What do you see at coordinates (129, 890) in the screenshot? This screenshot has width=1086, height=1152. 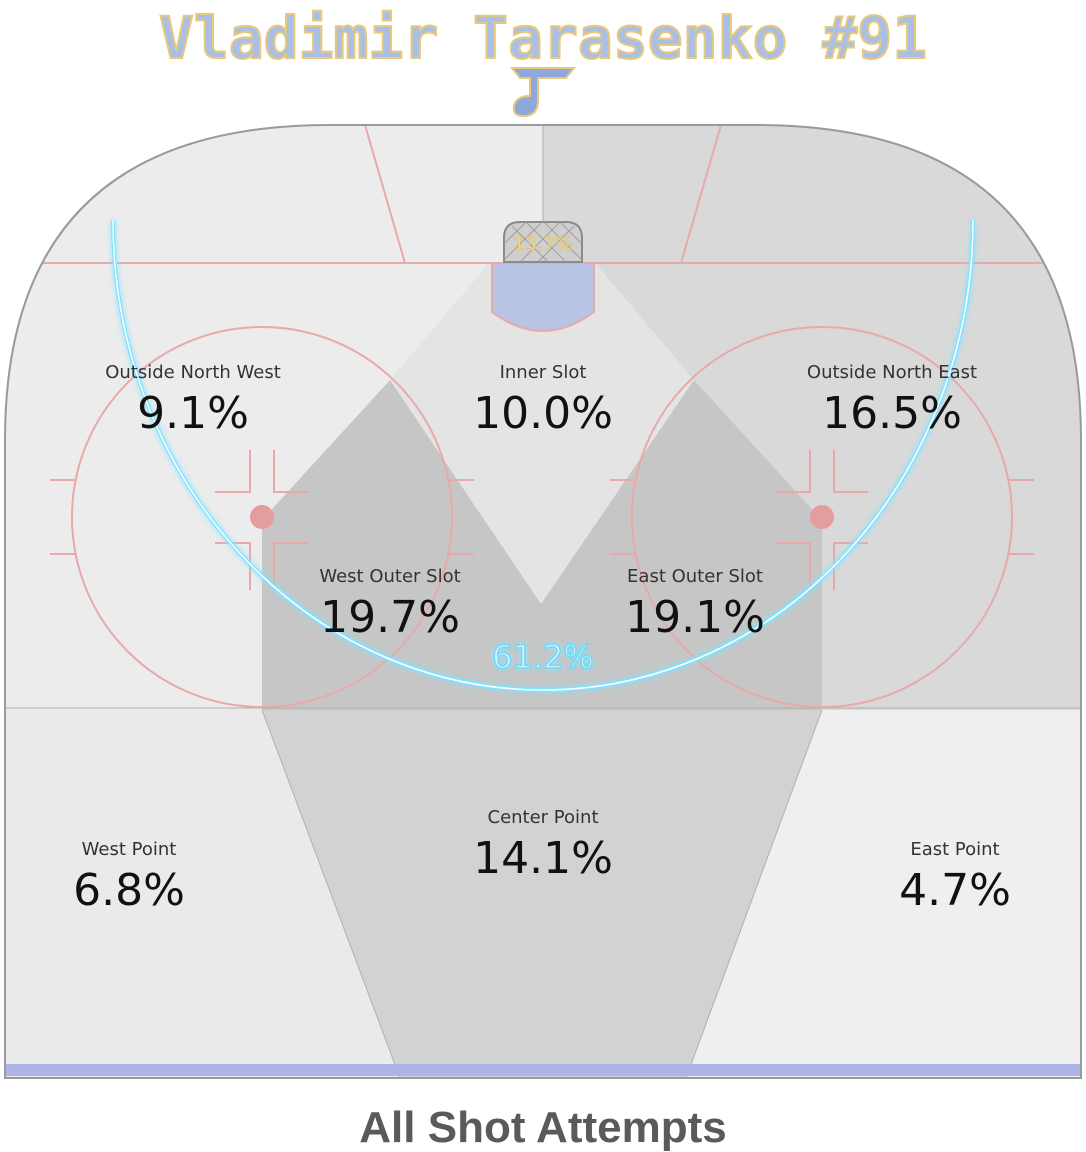 I see `zone-value: 6.8%` at bounding box center [129, 890].